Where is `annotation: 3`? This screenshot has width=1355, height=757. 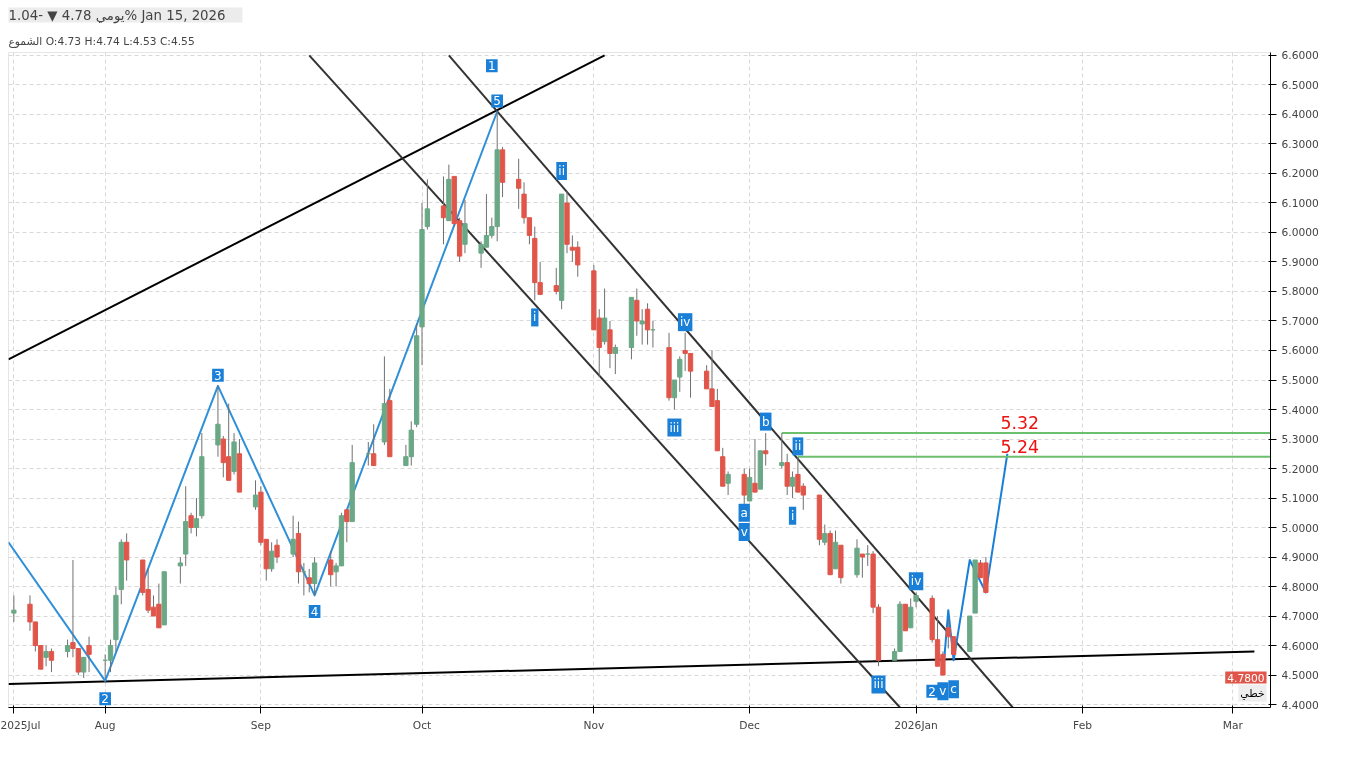
annotation: 3 is located at coordinates (218, 375).